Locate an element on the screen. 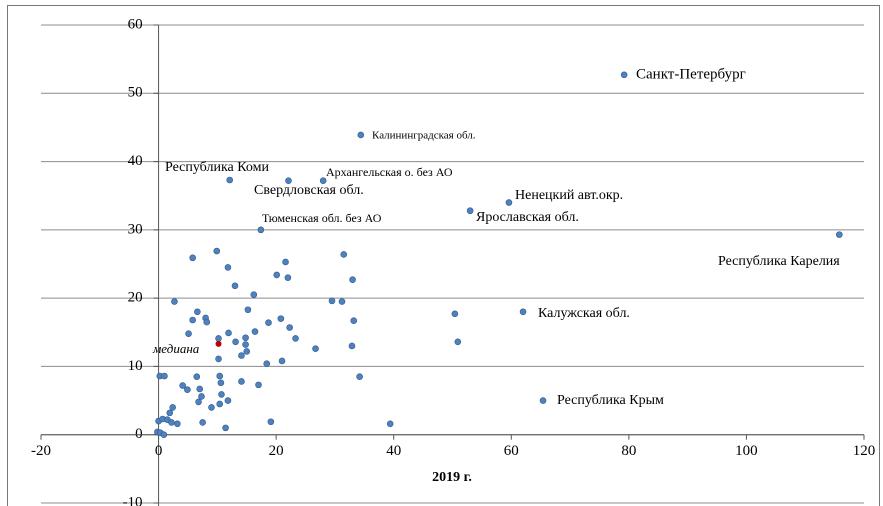  y-tick-label: 10 is located at coordinates (135, 366).